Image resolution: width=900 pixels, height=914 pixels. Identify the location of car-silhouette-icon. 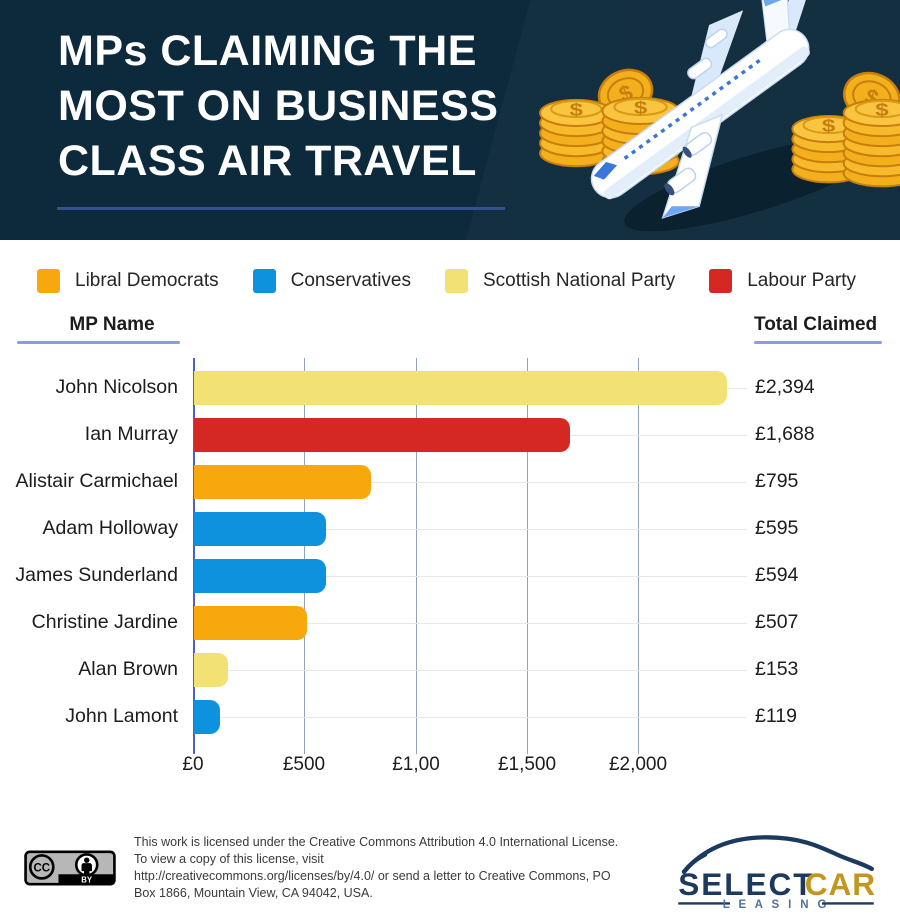
(777, 854).